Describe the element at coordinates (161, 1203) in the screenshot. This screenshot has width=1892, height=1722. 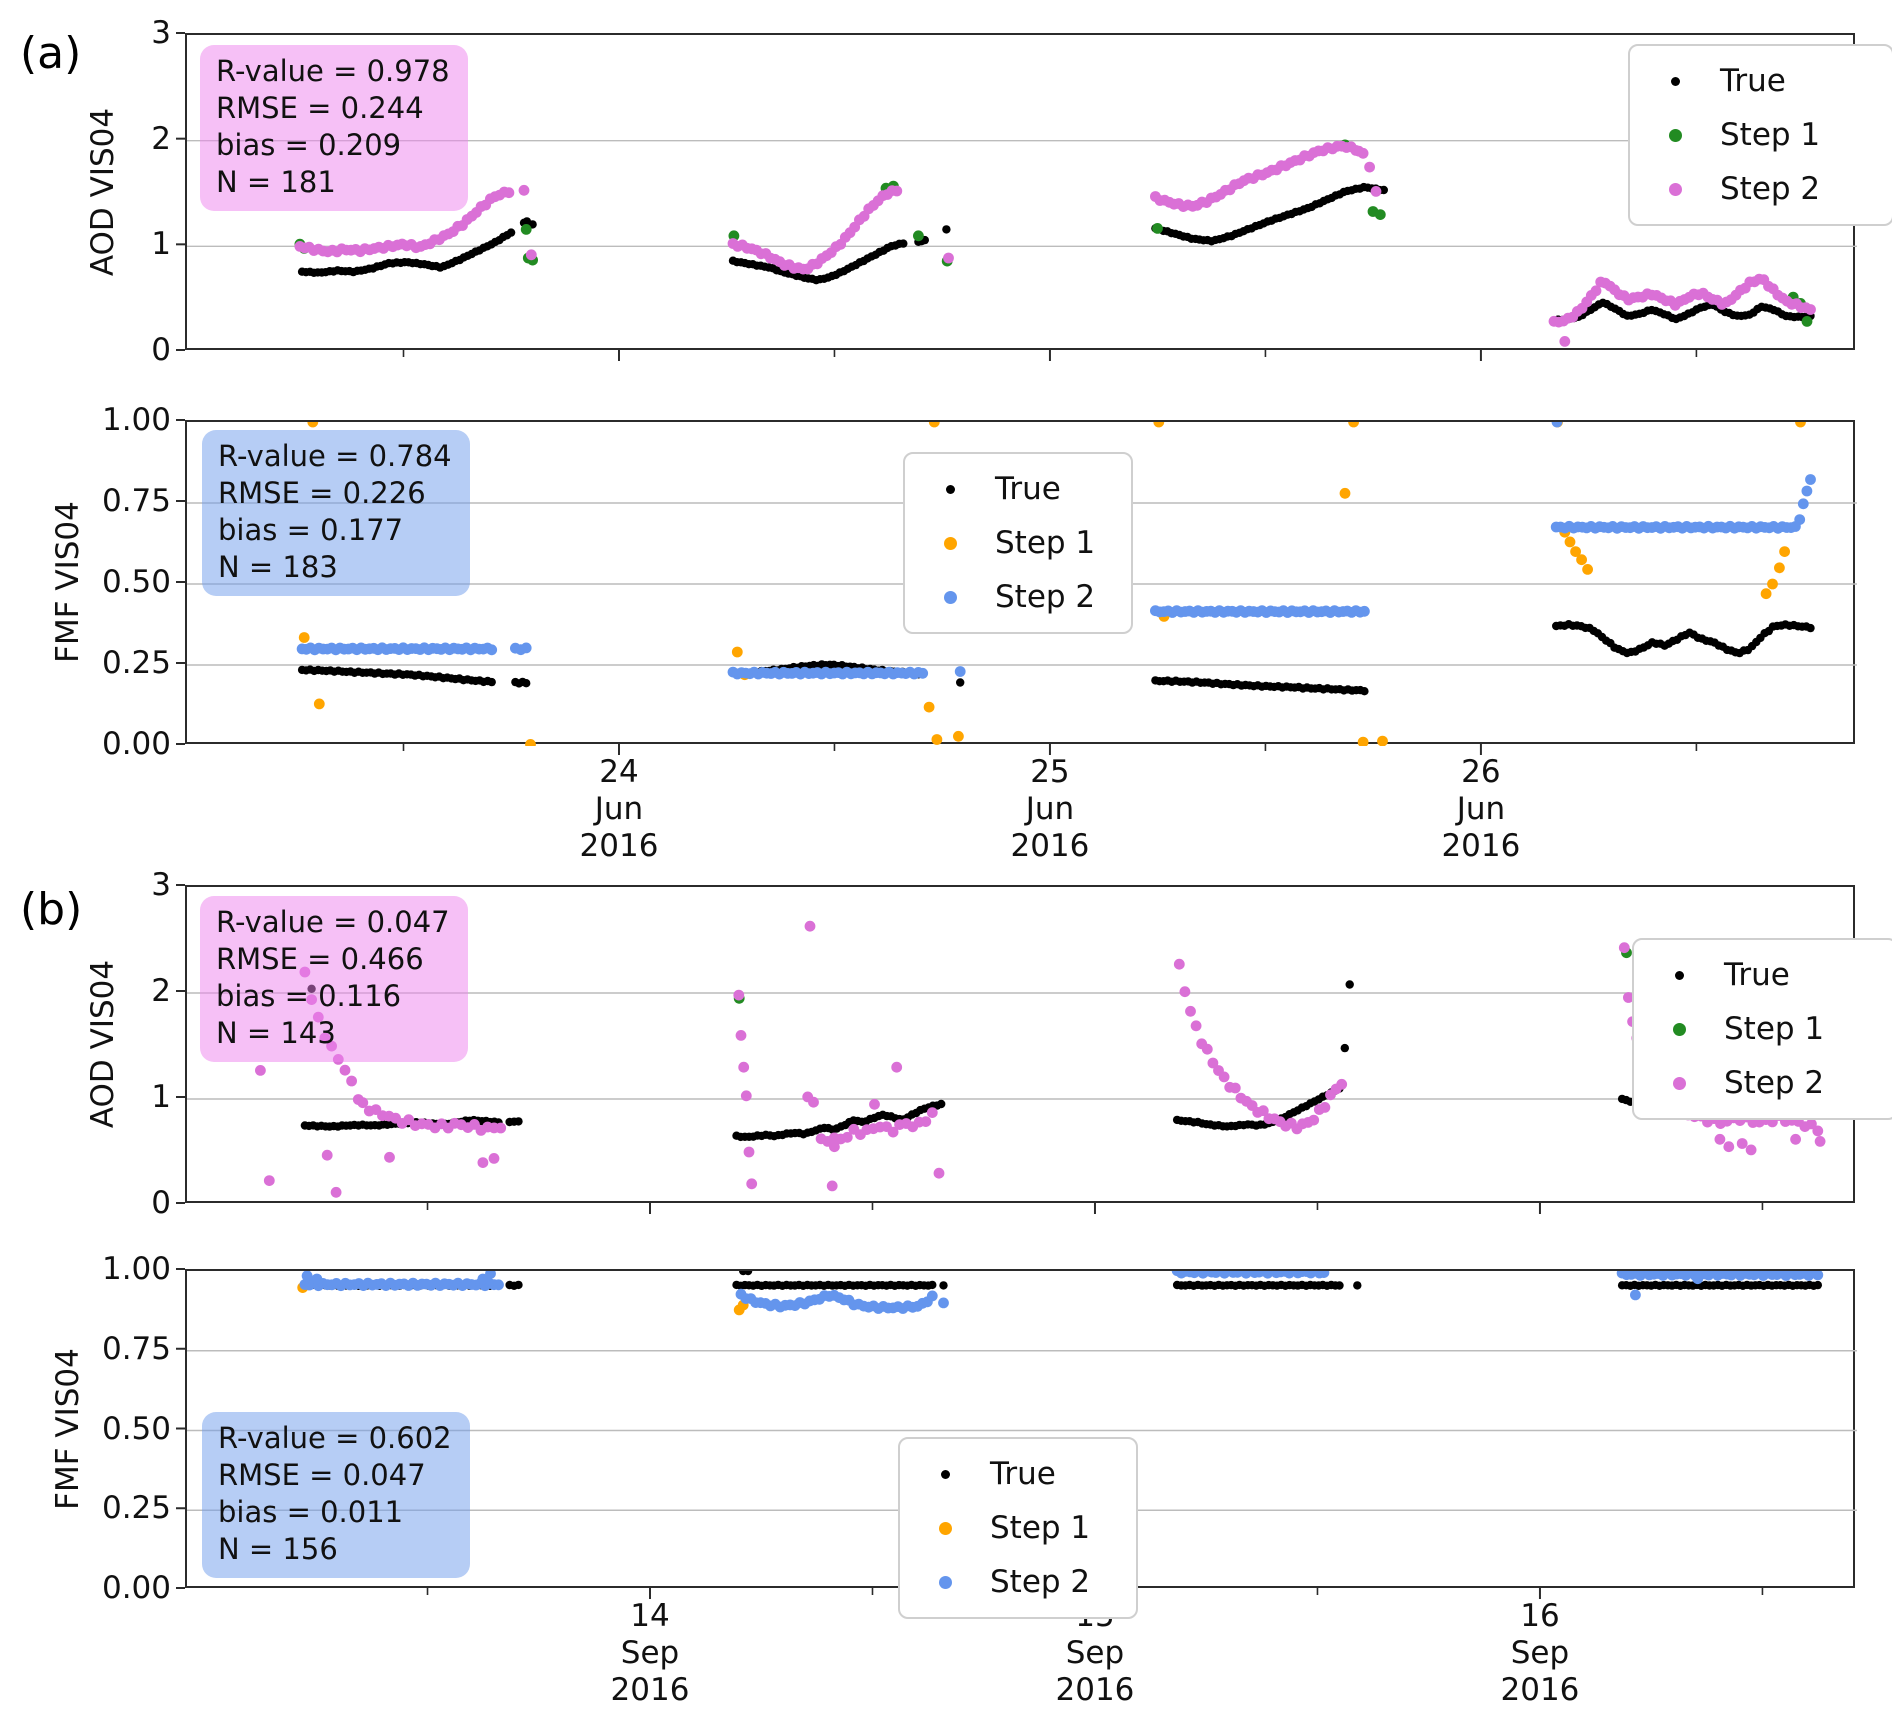
I see `b_aod-ytick-label: 0` at that location.